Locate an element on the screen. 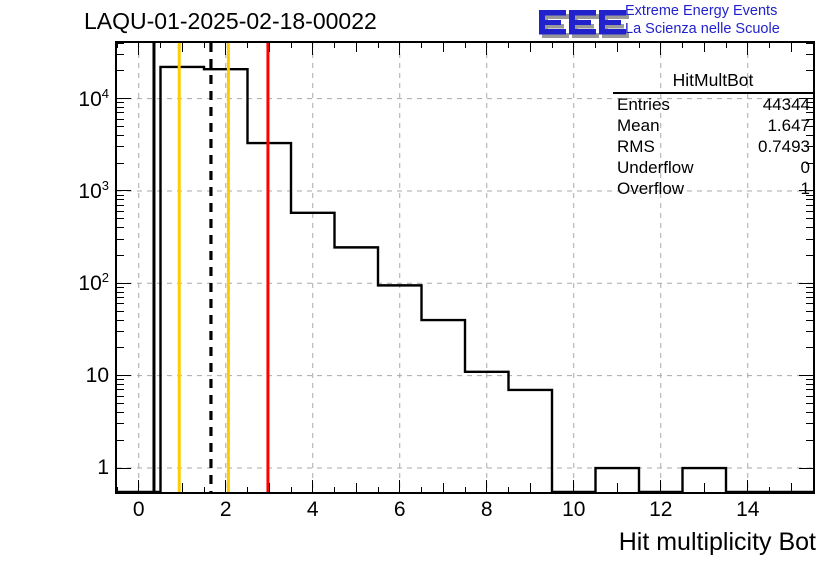 The height and width of the screenshot is (572, 836). stats-row: Entries 44344 is located at coordinates (713, 104).